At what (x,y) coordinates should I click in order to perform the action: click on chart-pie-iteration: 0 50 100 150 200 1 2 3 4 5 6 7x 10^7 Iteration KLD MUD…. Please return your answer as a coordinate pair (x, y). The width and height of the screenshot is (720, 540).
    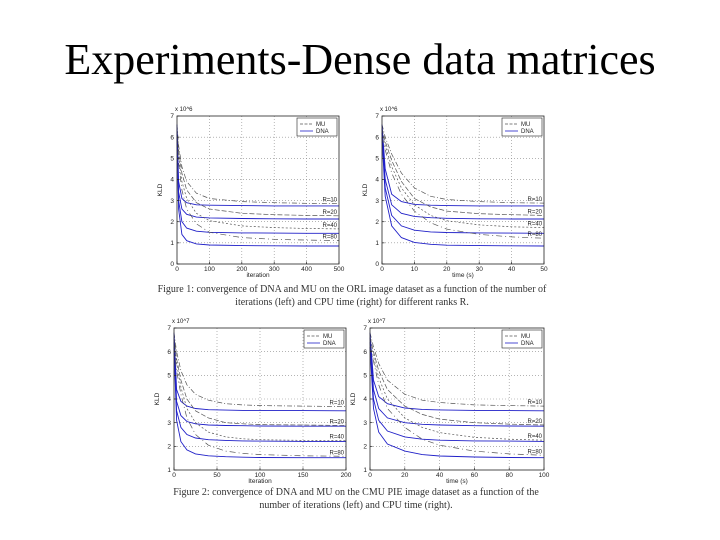
    Looking at the image, I should click on (253, 402).